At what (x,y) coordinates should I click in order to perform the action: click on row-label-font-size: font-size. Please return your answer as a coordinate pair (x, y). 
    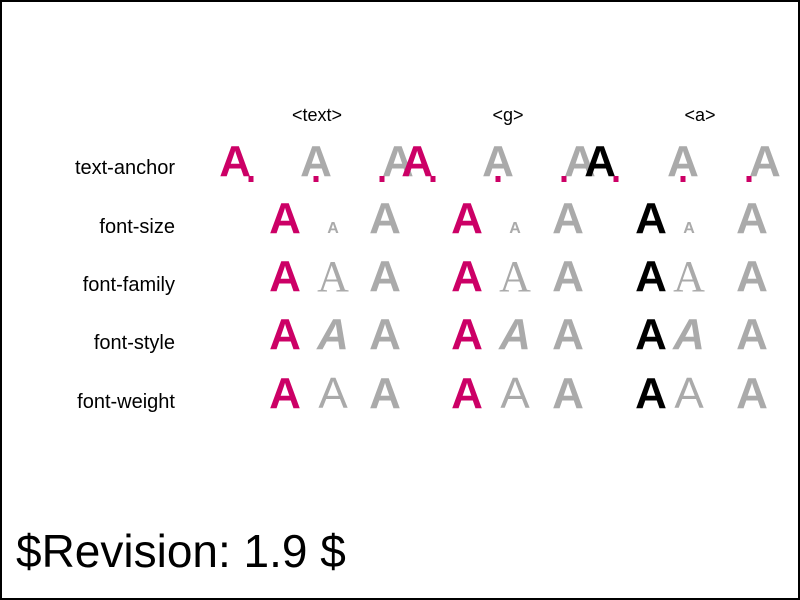
    Looking at the image, I should click on (137, 227).